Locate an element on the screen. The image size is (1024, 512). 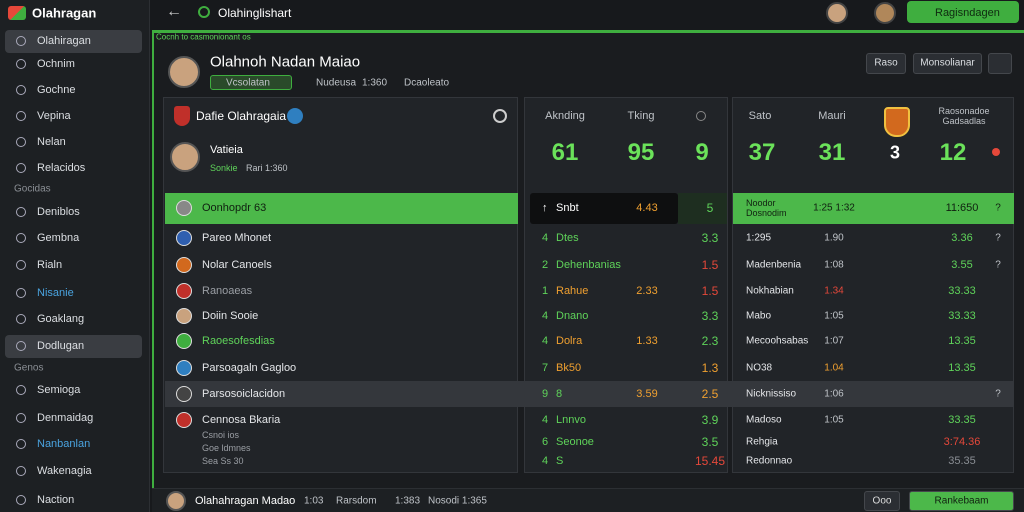
row-name: NO38 is located at coordinates (759, 368).